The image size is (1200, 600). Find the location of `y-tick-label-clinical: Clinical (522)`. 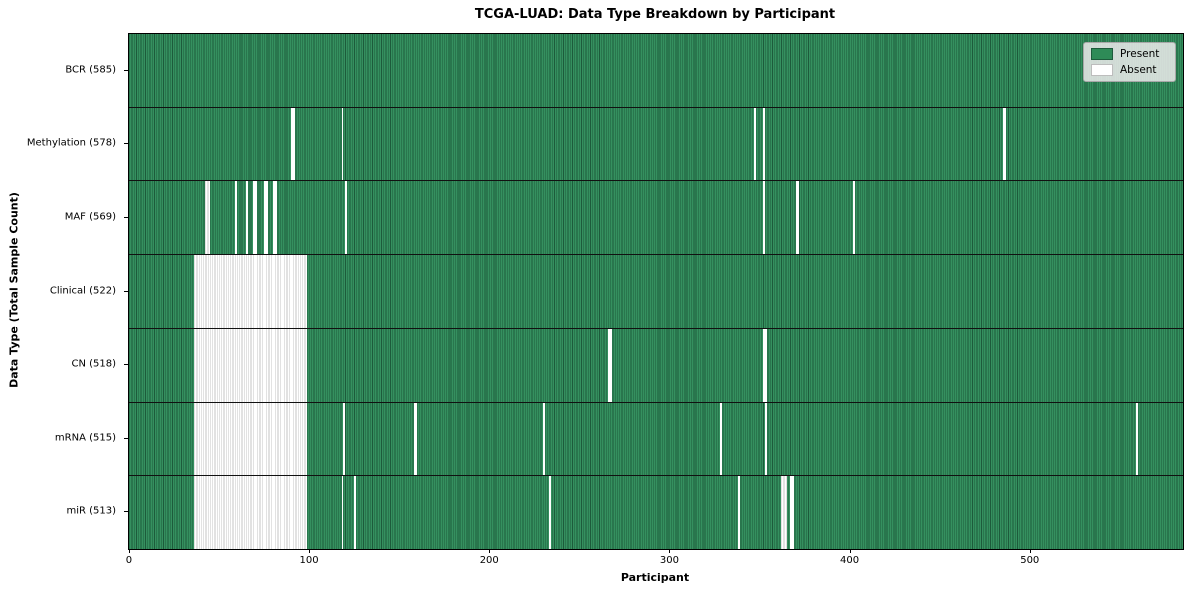

y-tick-label-clinical: Clinical (522) is located at coordinates (82, 290).